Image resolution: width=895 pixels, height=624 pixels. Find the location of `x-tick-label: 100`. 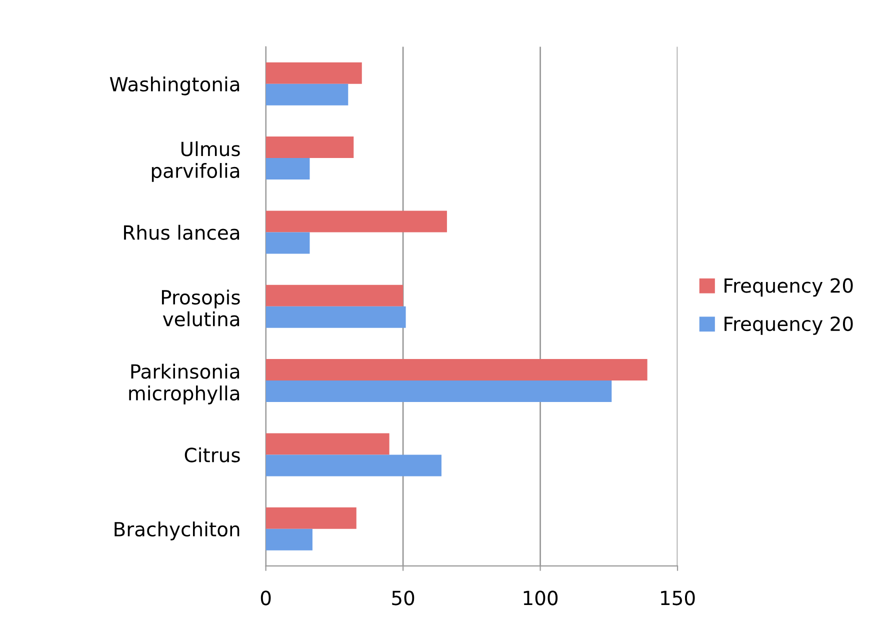

x-tick-label: 100 is located at coordinates (541, 598).